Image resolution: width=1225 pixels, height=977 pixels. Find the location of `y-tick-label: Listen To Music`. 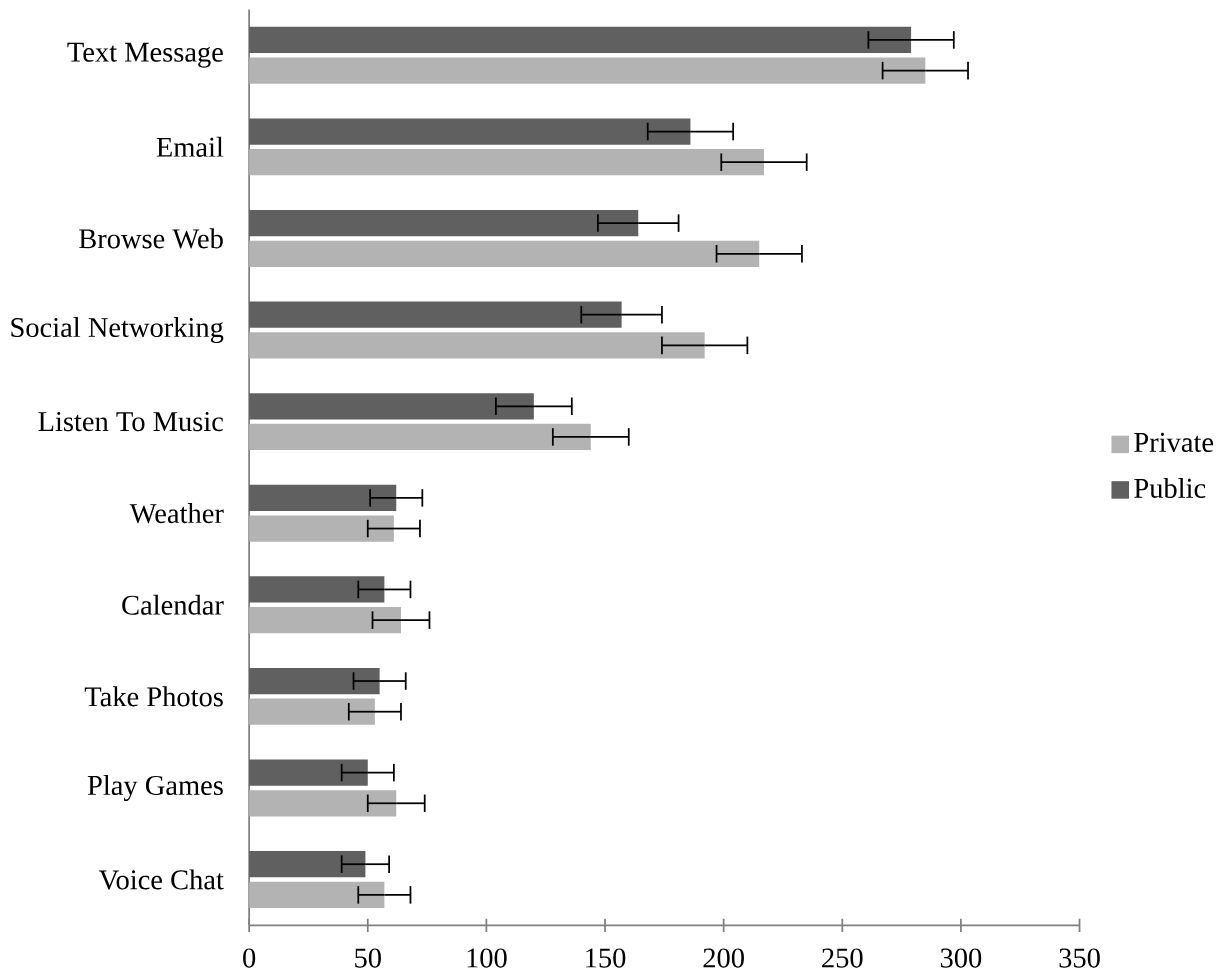

y-tick-label: Listen To Music is located at coordinates (130, 421).